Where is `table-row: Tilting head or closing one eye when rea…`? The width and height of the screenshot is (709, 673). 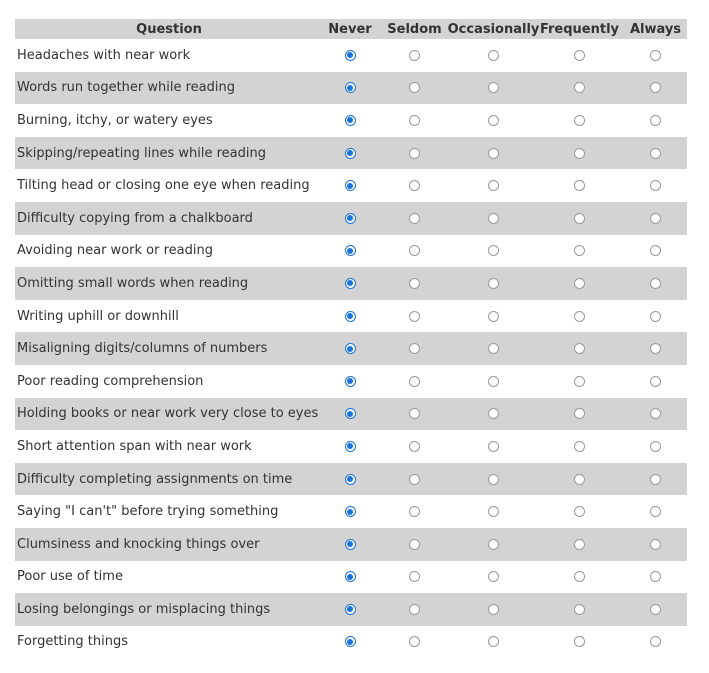 table-row: Tilting head or closing one eye when rea… is located at coordinates (351, 185).